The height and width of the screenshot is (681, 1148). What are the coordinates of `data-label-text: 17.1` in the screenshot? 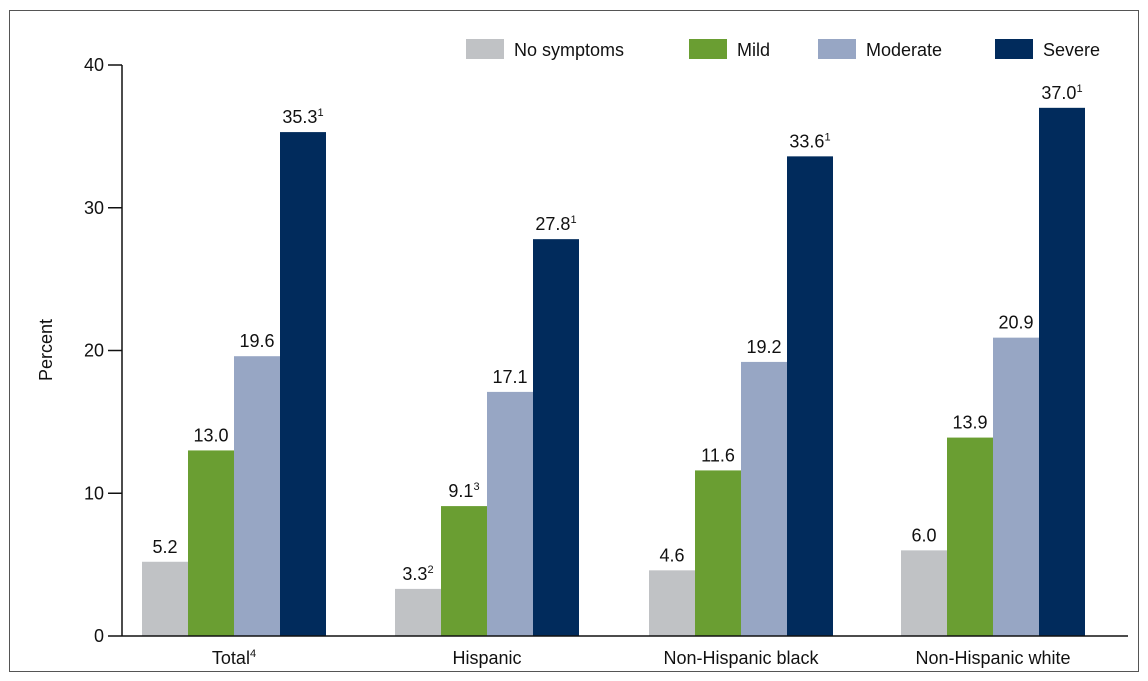 It's located at (509, 377).